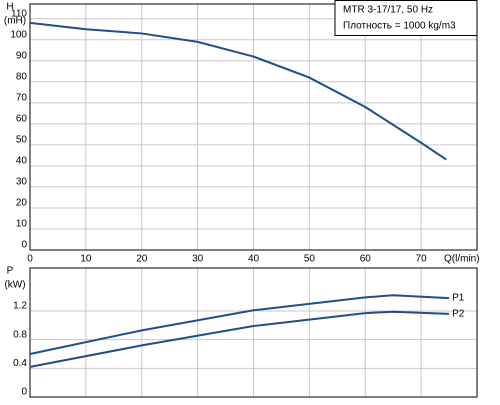 This screenshot has width=500, height=405. What do you see at coordinates (22, 140) in the screenshot?
I see `y-tick-label: 50` at bounding box center [22, 140].